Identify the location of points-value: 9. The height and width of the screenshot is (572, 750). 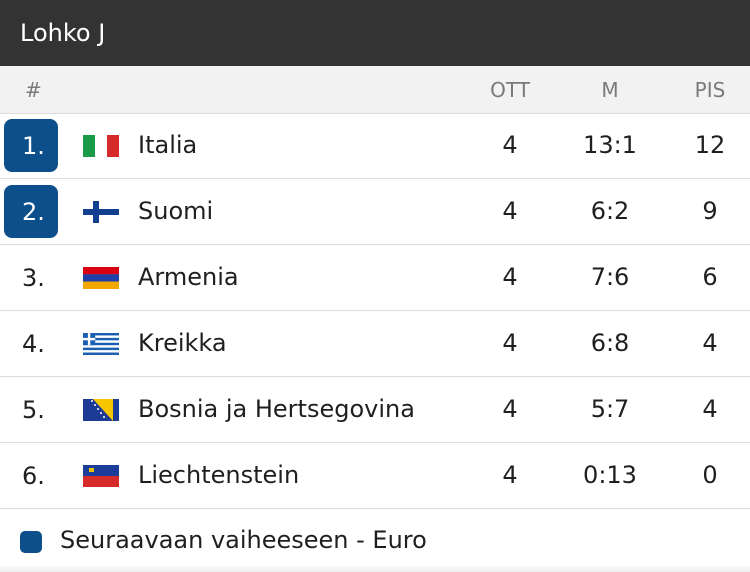
(710, 211).